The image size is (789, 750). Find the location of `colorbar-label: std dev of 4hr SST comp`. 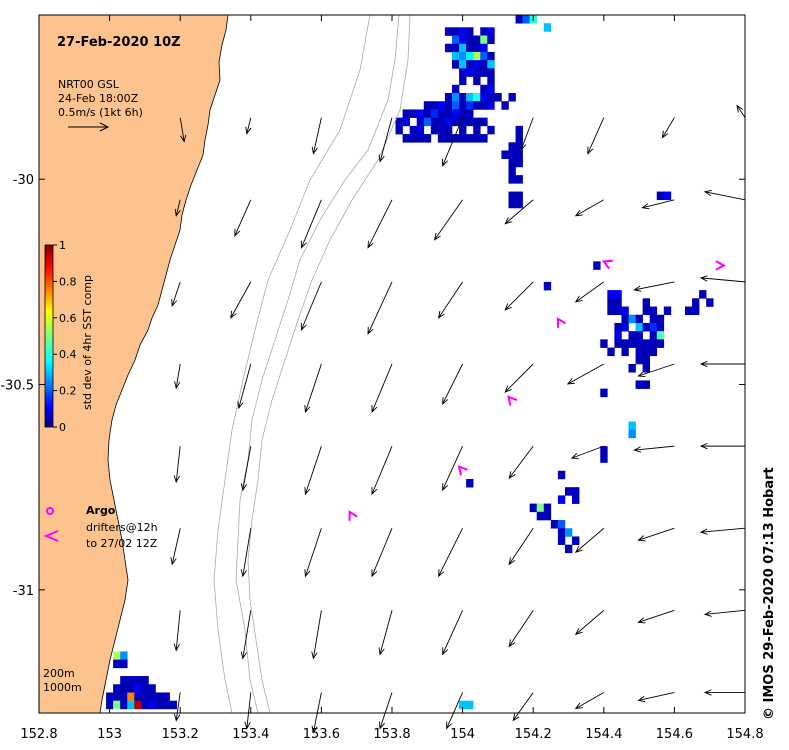

colorbar-label: std dev of 4hr SST comp is located at coordinates (87, 342).